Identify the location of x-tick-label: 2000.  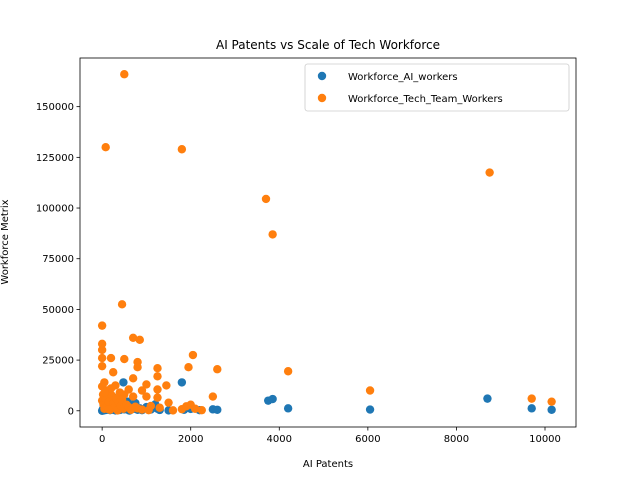
(190, 439).